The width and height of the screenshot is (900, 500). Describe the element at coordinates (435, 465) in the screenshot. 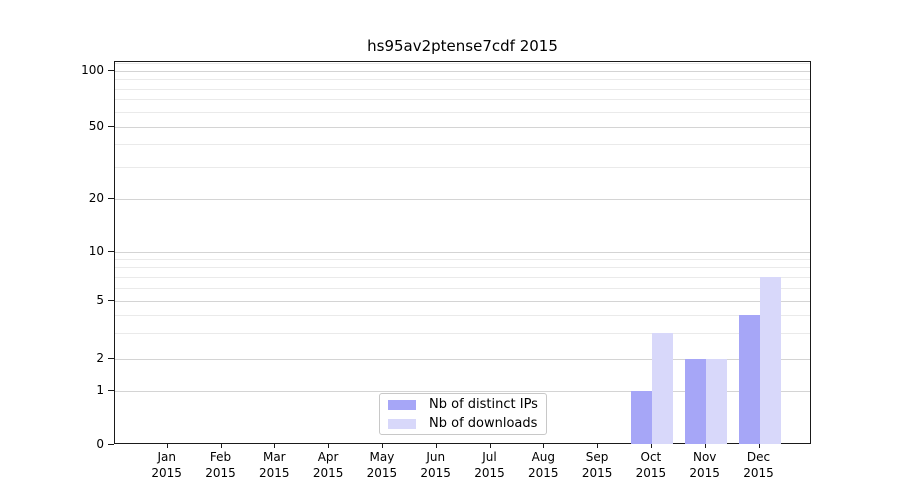

I see `x-tick-label-jun: Jun 2015` at that location.